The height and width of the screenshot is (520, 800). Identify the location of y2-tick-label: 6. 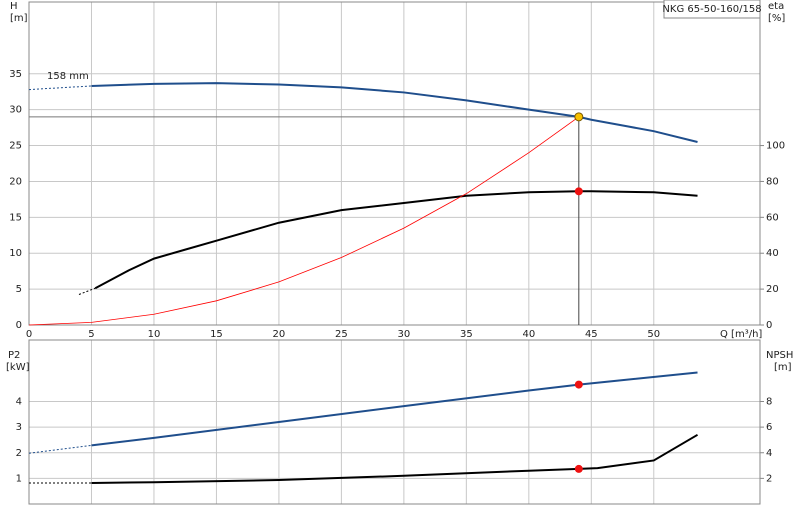
(769, 427).